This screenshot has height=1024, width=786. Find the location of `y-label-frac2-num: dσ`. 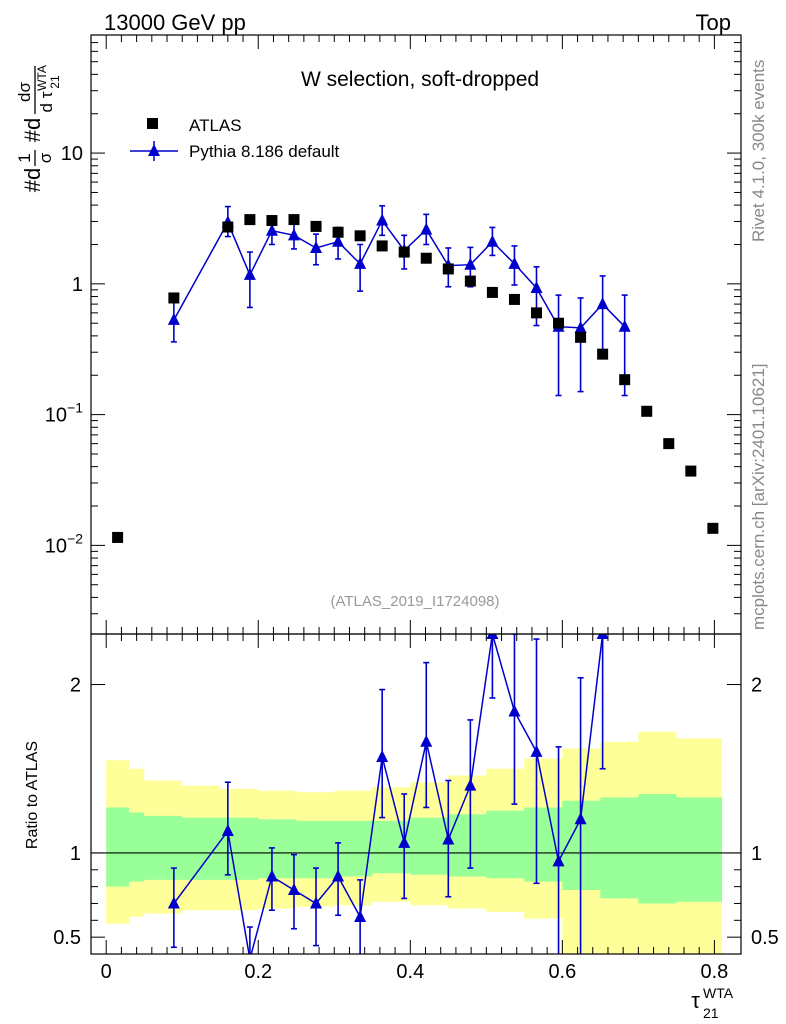

y-label-frac2-num: dσ is located at coordinates (24, 92).